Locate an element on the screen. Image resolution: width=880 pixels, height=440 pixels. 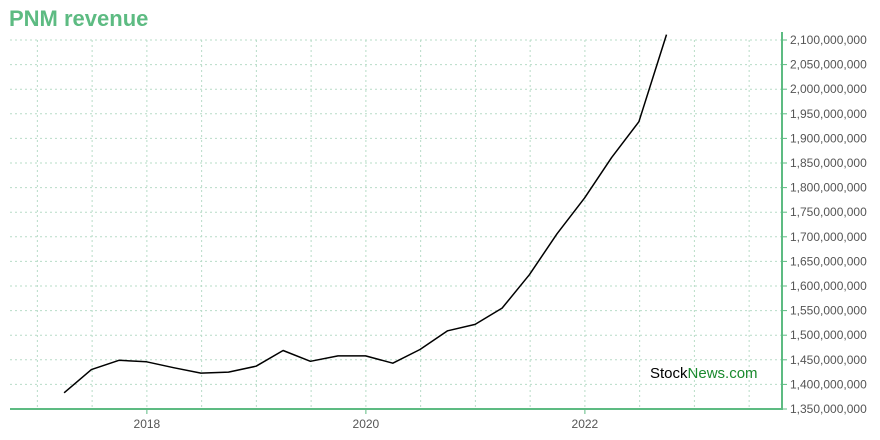
y-tick-label: 2,050,000,000 is located at coordinates (828, 65).